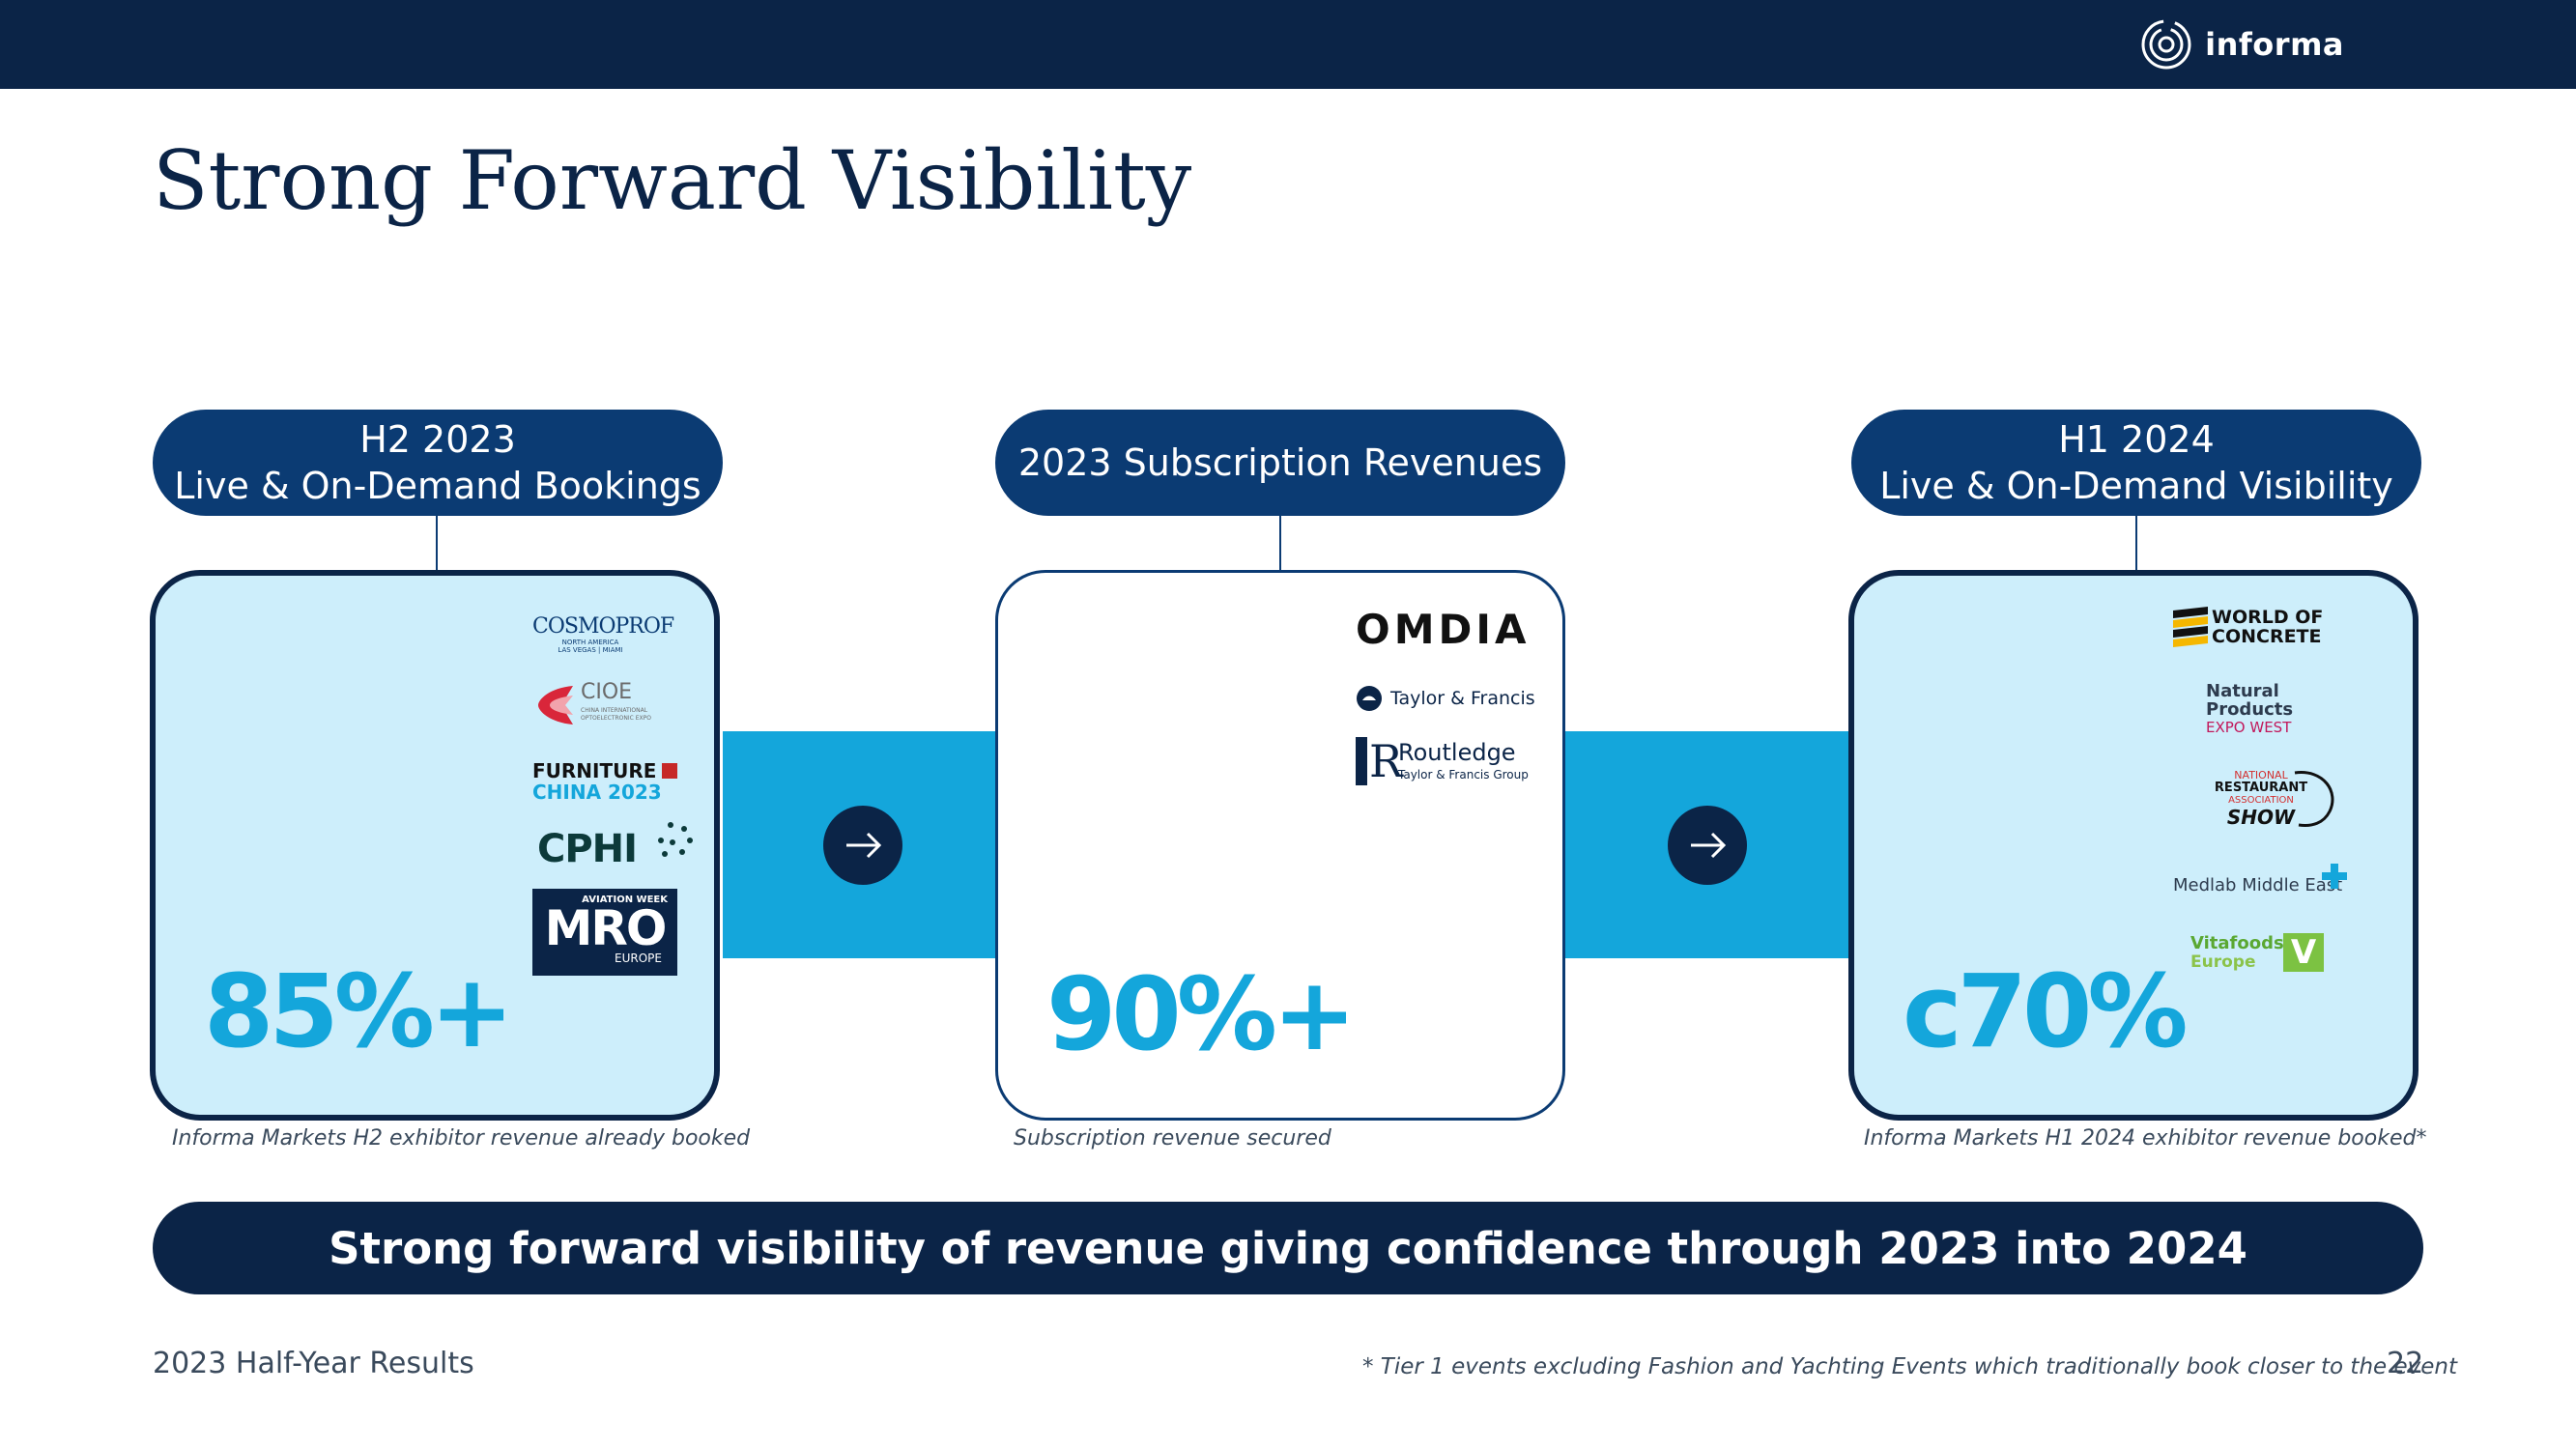 The width and height of the screenshot is (2576, 1449). Describe the element at coordinates (619, 846) in the screenshot. I see `cphi-logo: CPHI` at that location.